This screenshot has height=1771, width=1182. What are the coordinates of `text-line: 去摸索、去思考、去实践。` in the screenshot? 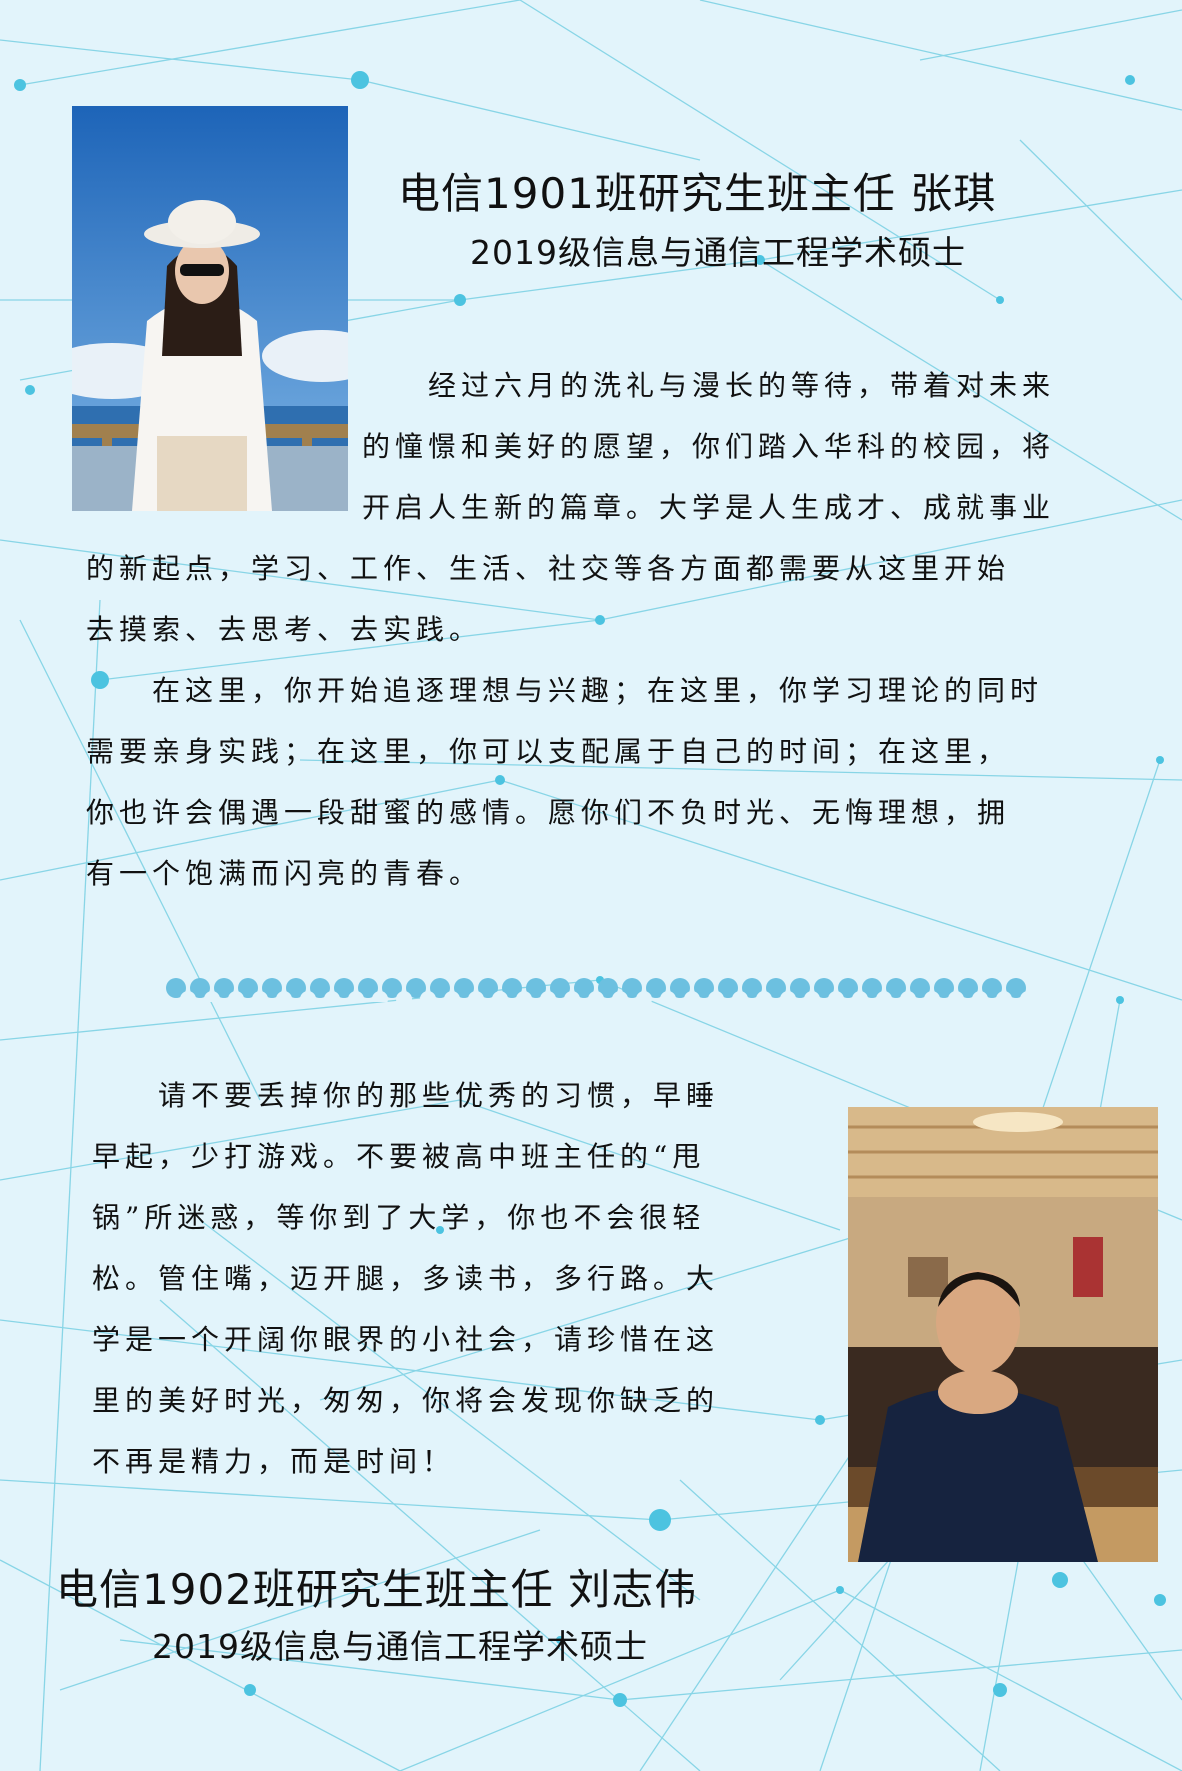 It's located at (284, 629).